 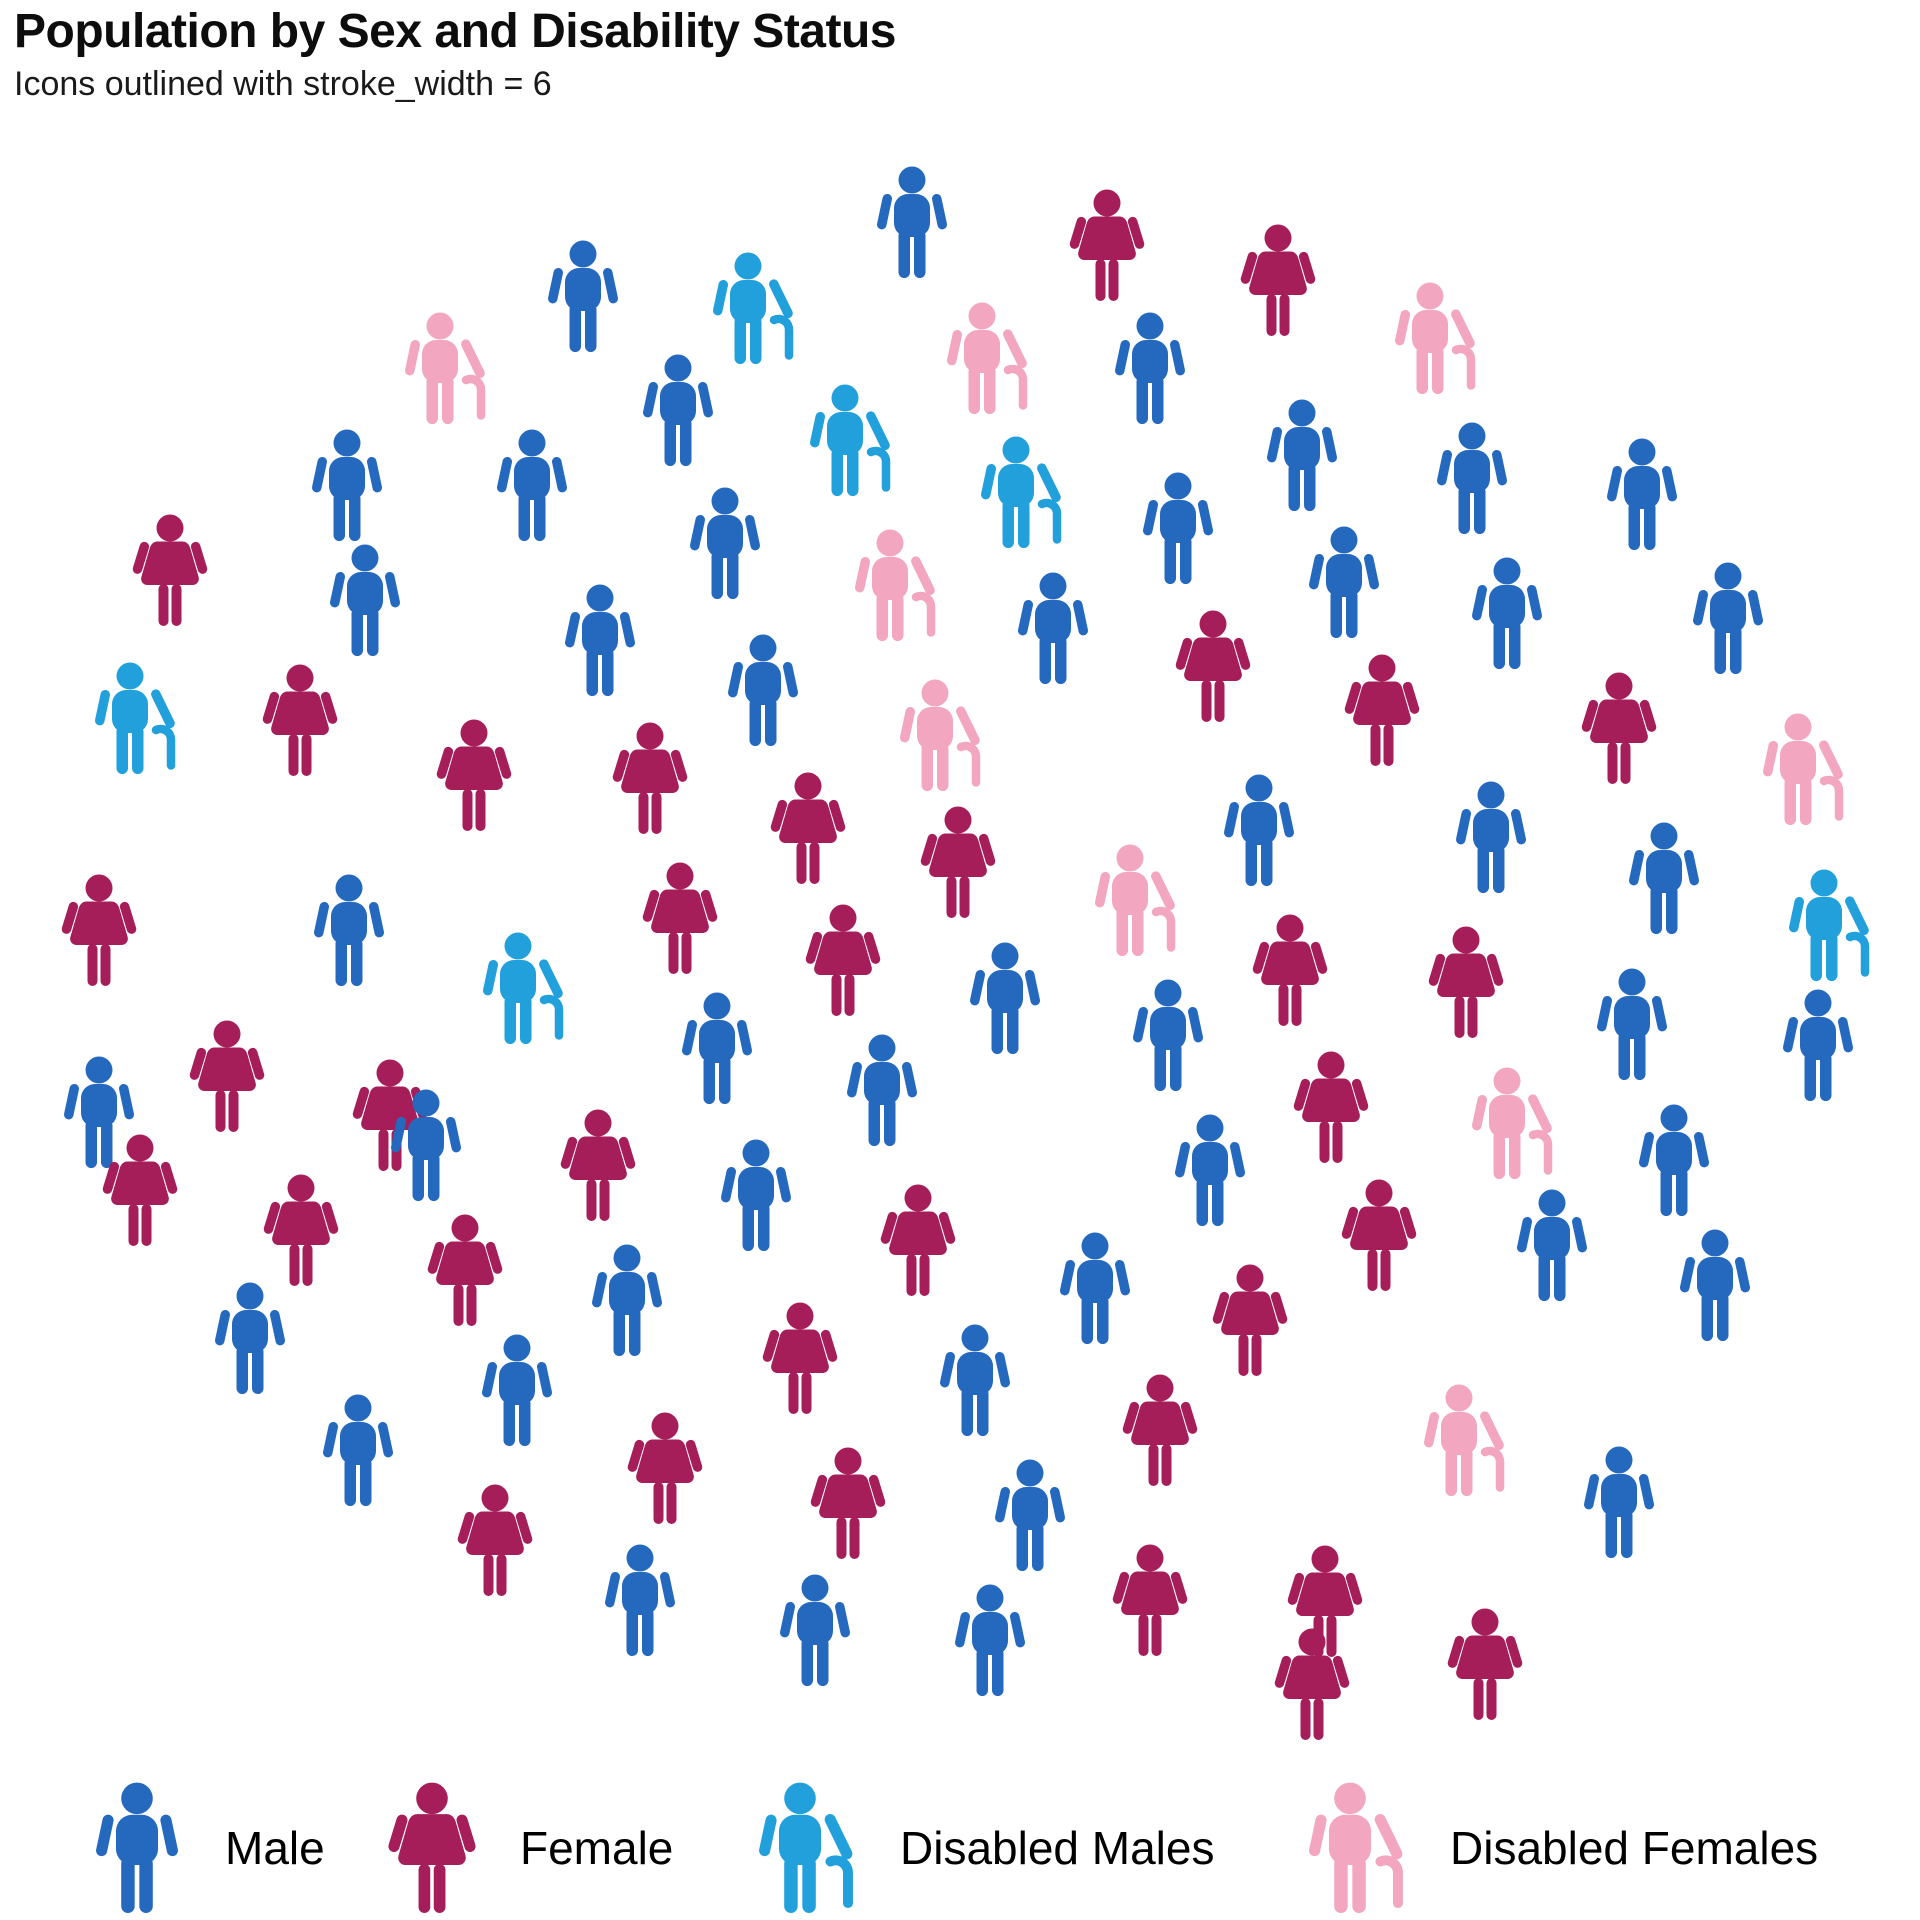 What do you see at coordinates (1634, 1847) in the screenshot?
I see `legend-label-disabled-females: Disabled Females` at bounding box center [1634, 1847].